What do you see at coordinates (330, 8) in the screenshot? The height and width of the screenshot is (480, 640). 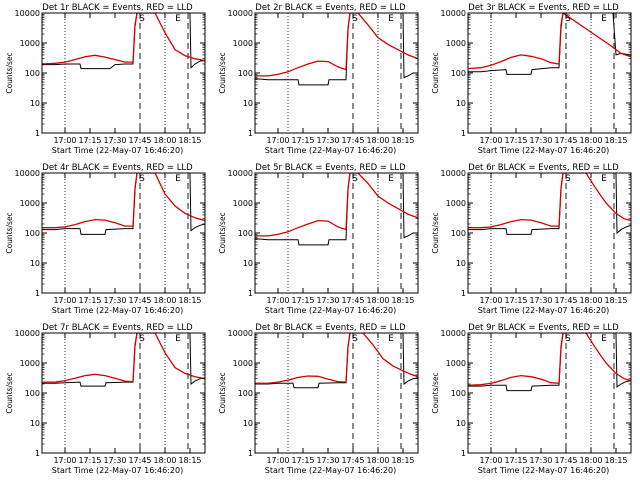 I see `chart-title: Det 2r BLACK = Events, RED = LLD` at bounding box center [330, 8].